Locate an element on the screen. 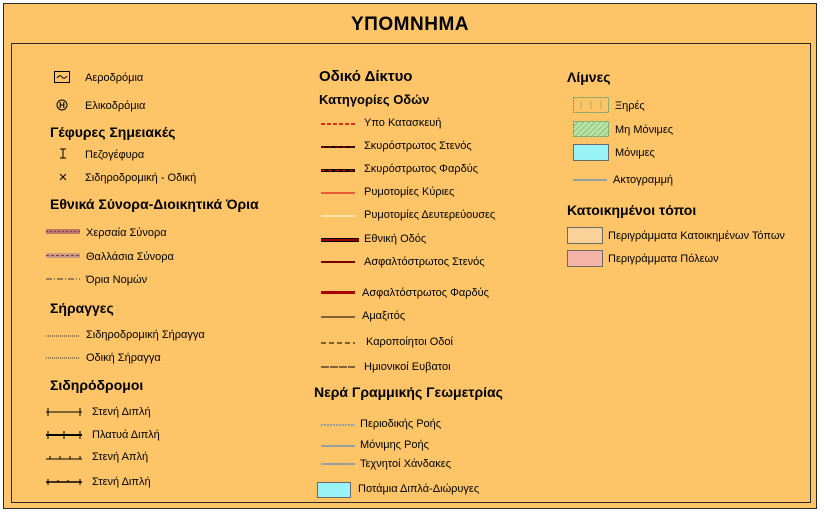 This screenshot has width=824, height=514. dry-lake-swatch is located at coordinates (591, 105).